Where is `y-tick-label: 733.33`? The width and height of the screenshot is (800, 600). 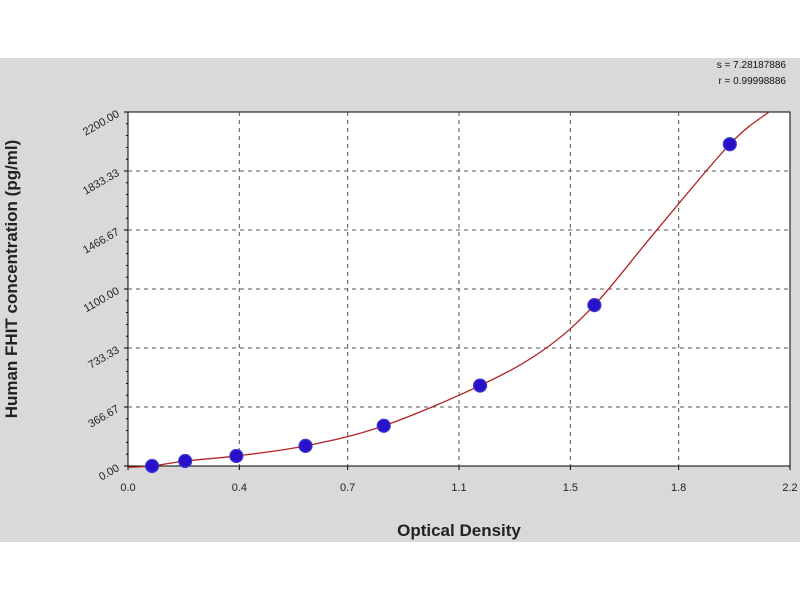 y-tick-label: 733.33 is located at coordinates (103, 357).